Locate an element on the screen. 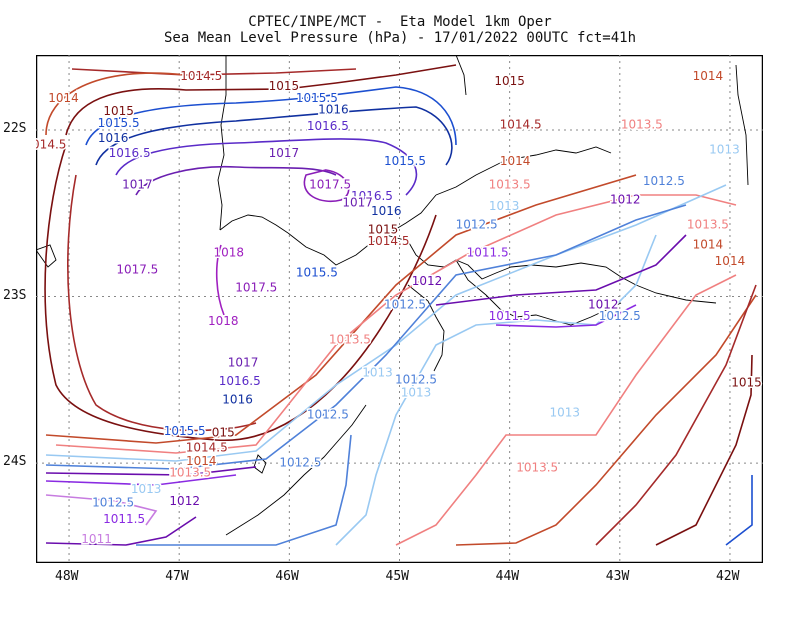 The height and width of the screenshot is (618, 800). x-tick-label: 45W is located at coordinates (397, 576).